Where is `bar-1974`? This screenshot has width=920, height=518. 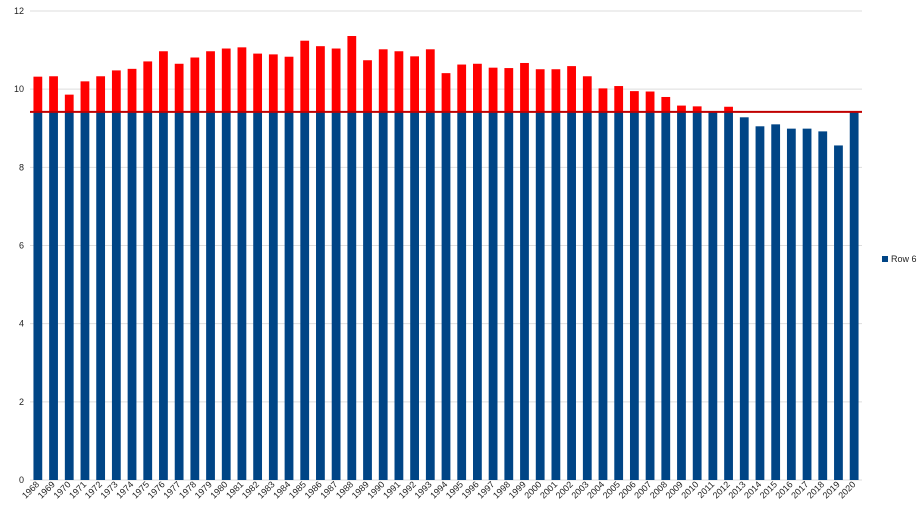
bar-1974 is located at coordinates (132, 296).